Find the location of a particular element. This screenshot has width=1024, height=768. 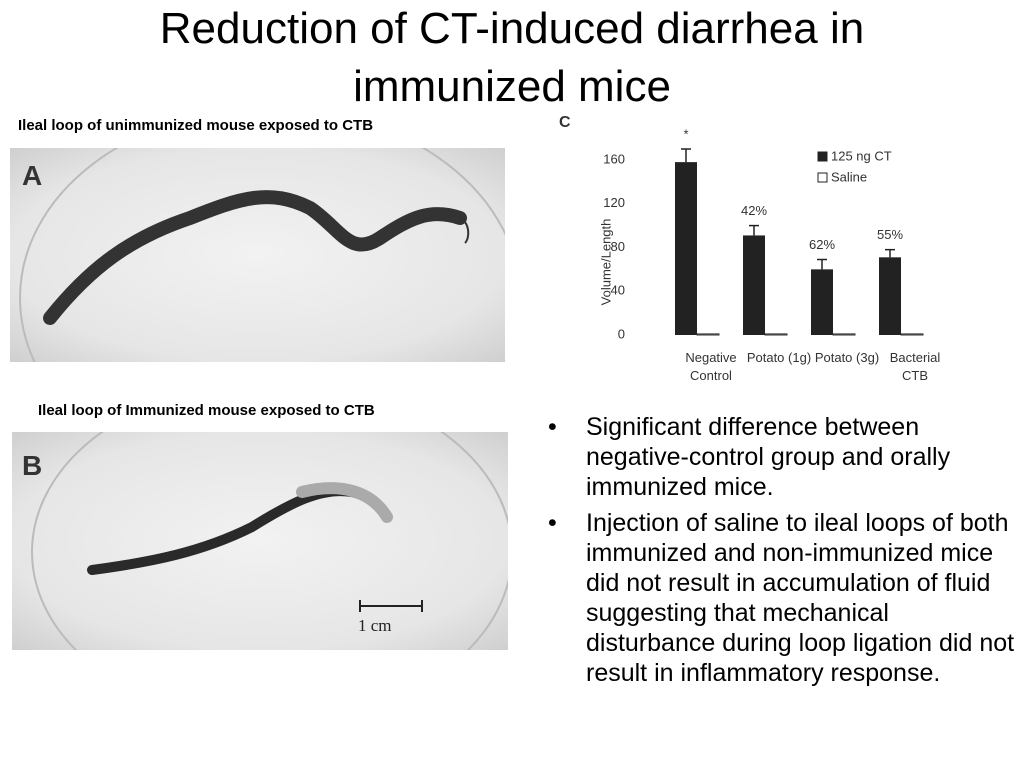

photo: B 1 cm is located at coordinates (260, 541).